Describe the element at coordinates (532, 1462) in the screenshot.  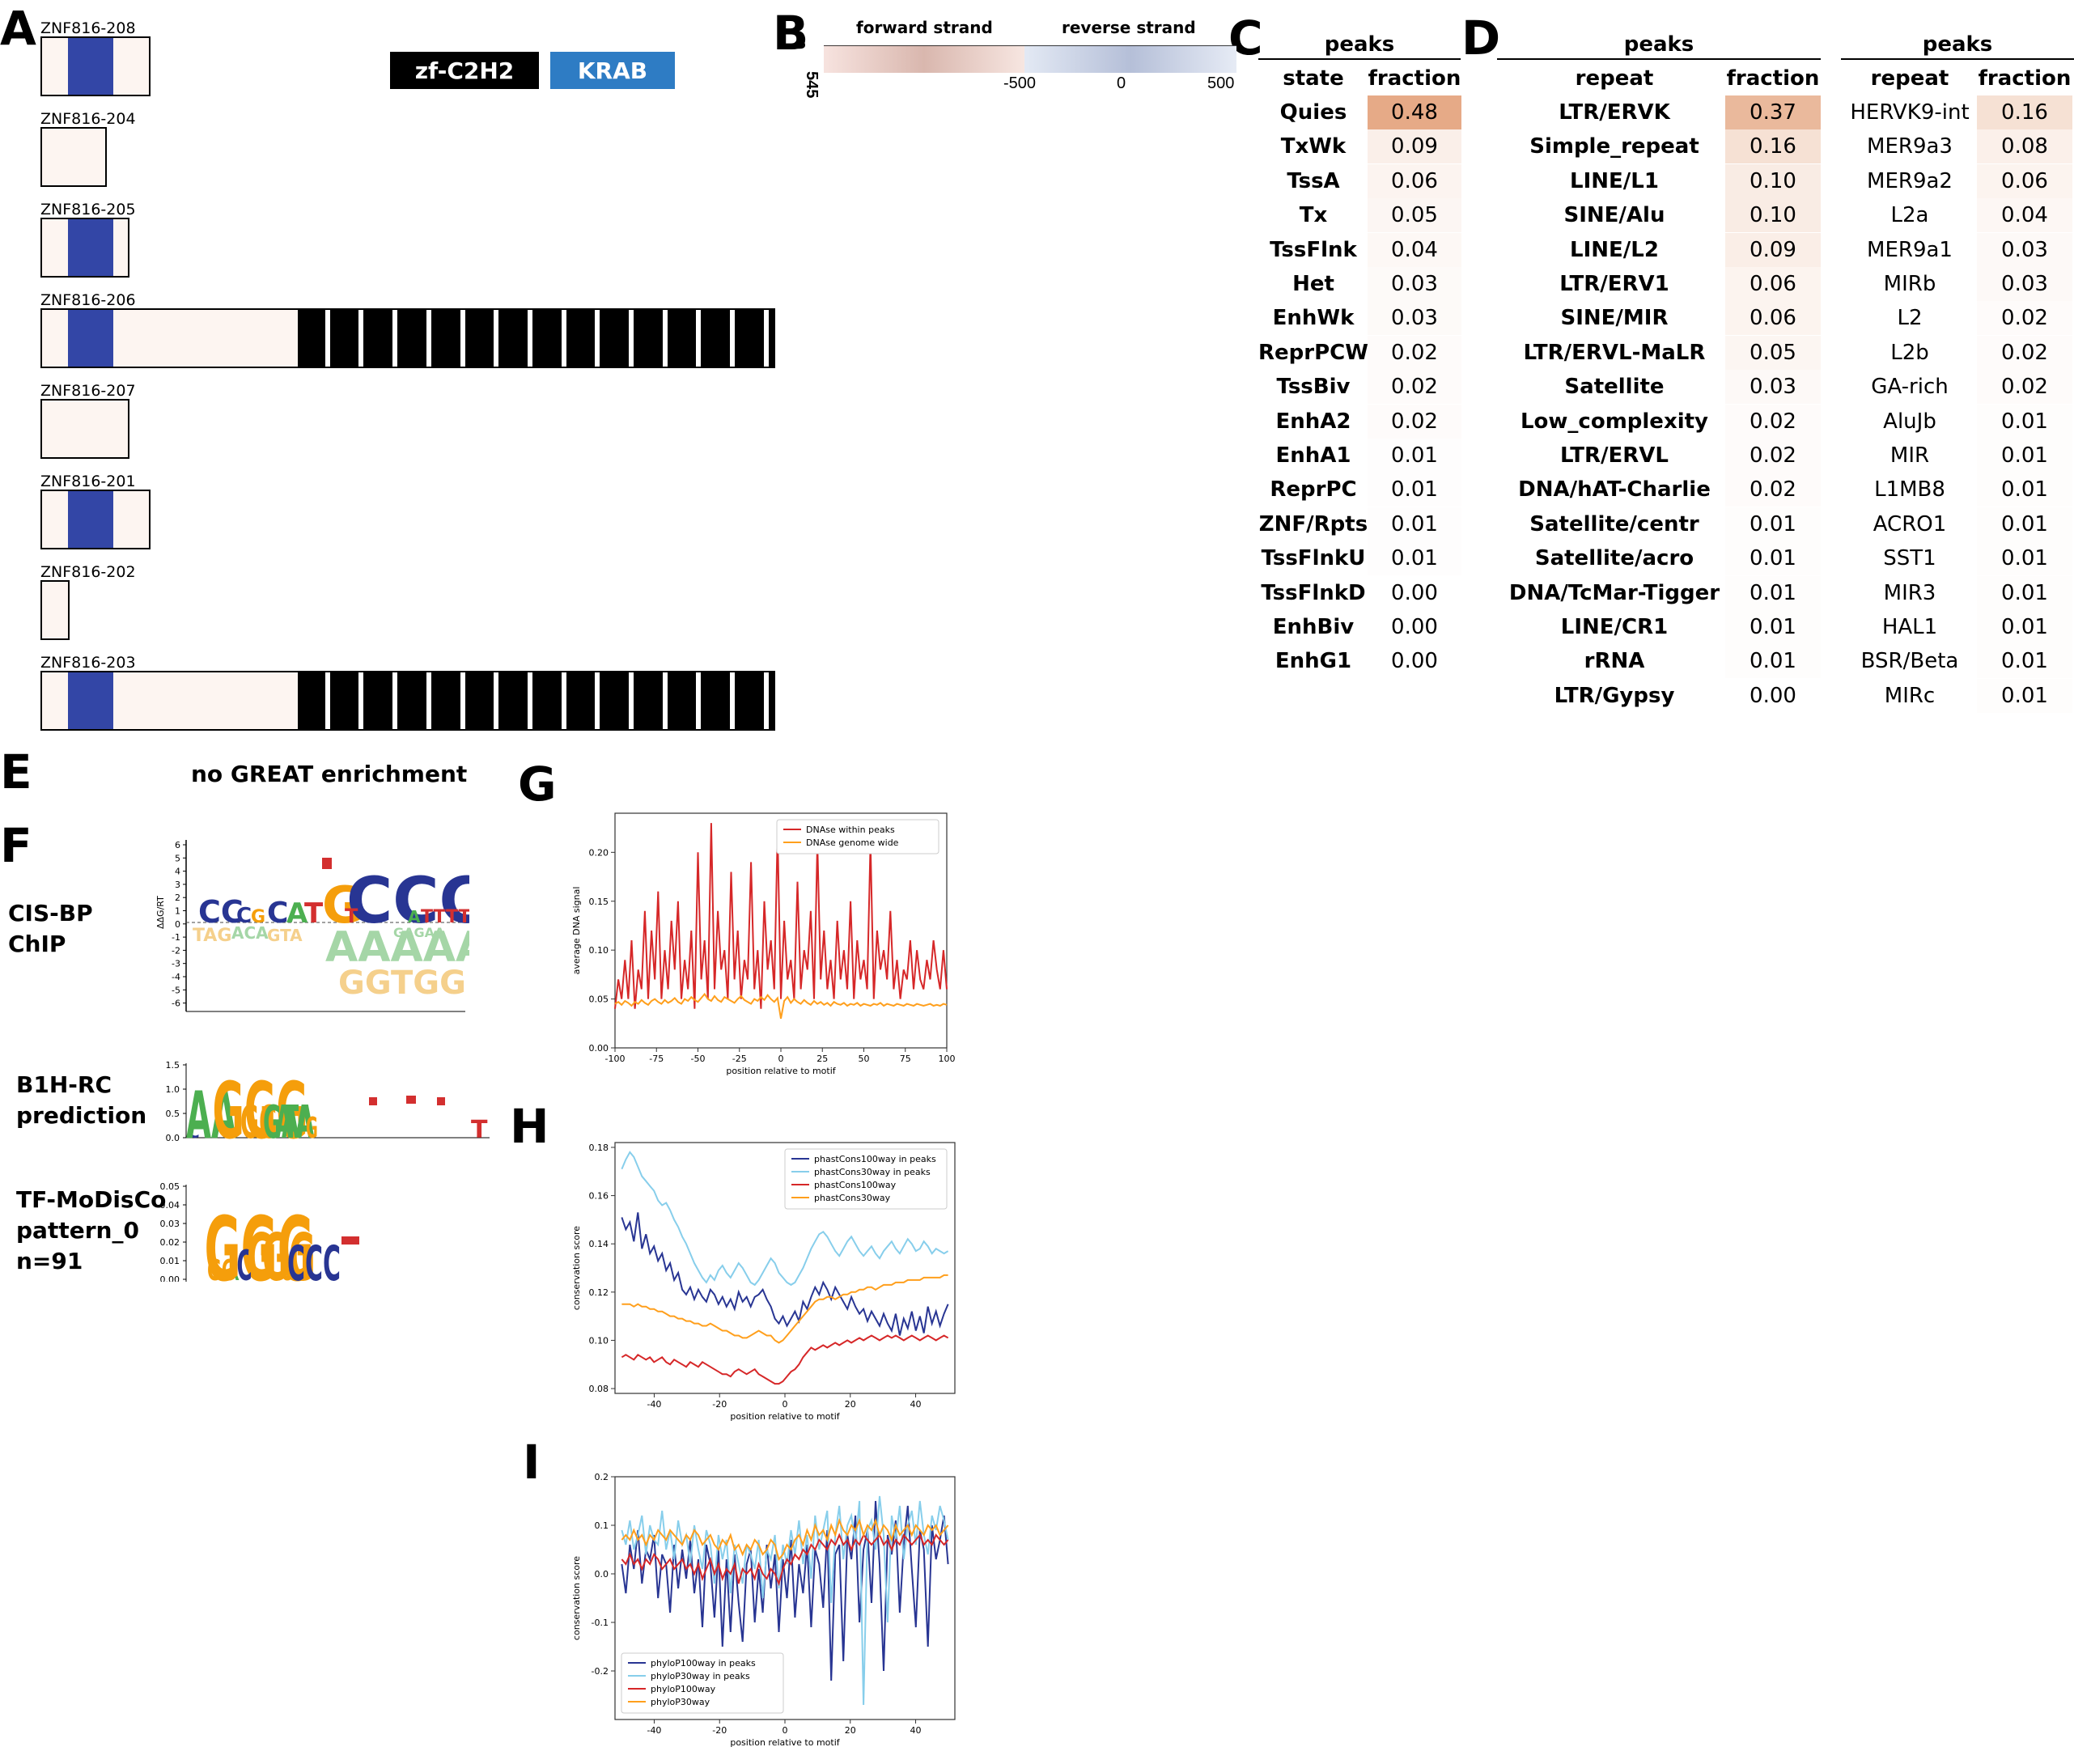
I see `panel-letter-i: I` at that location.